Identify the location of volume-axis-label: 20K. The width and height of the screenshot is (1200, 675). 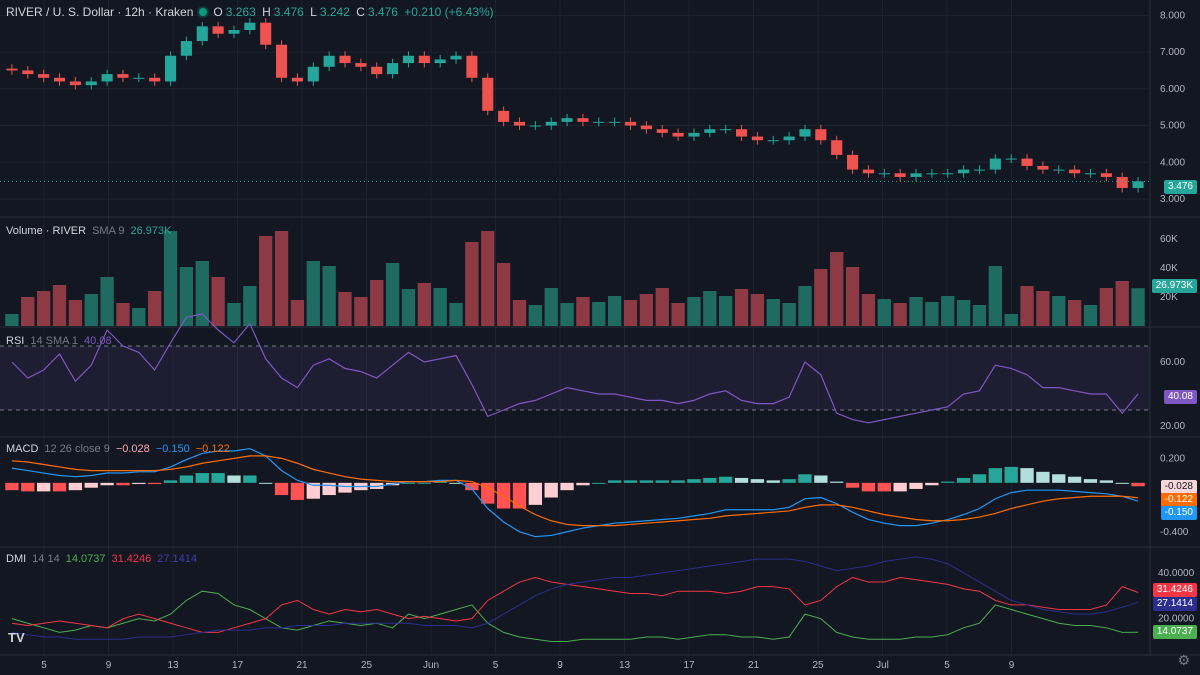
(1169, 297).